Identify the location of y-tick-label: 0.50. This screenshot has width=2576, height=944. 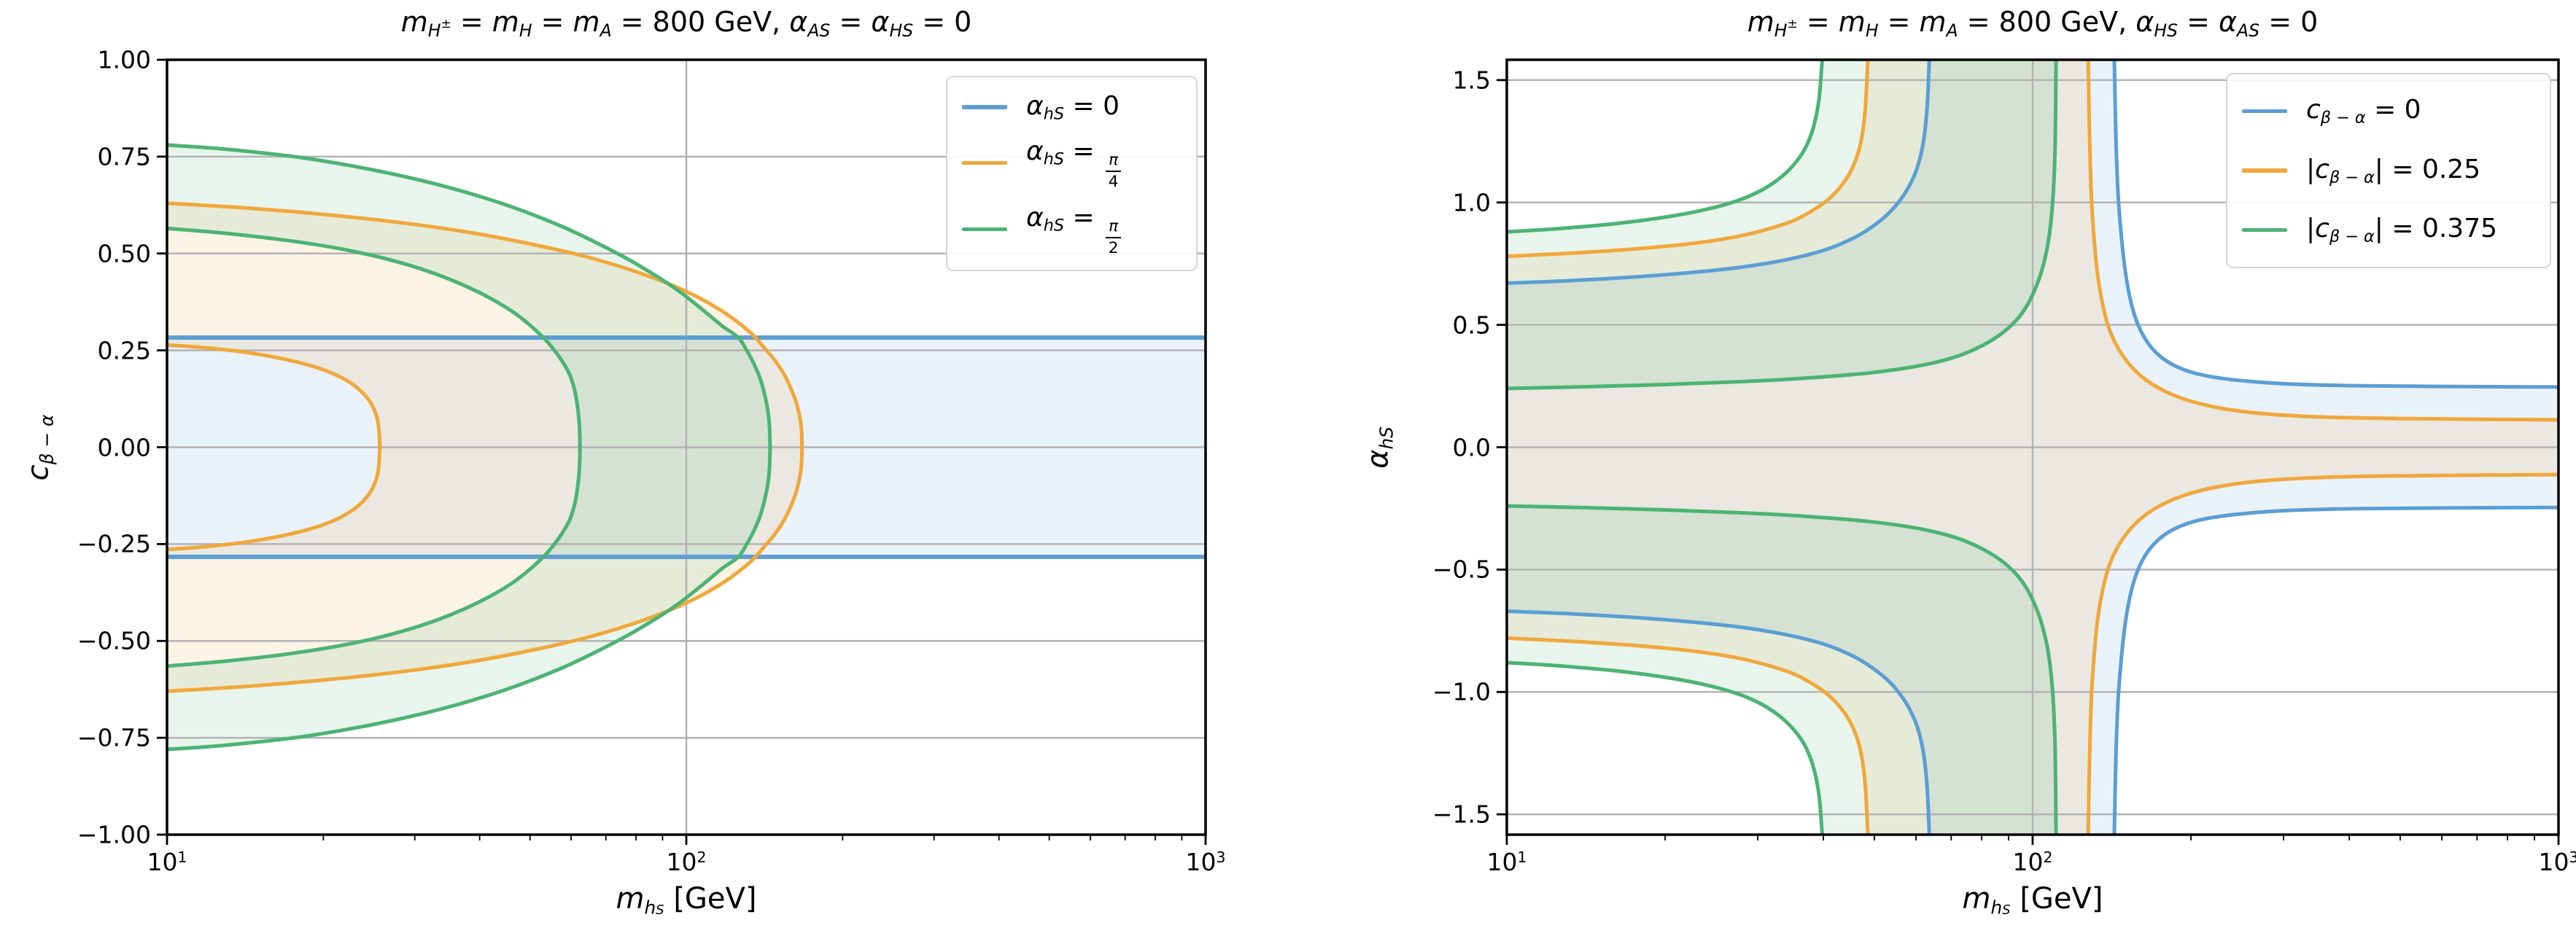
(124, 254).